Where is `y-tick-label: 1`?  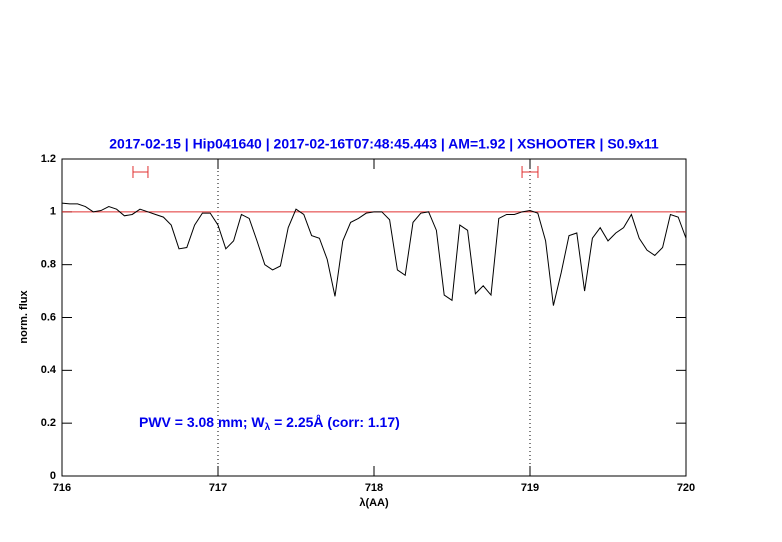
y-tick-label: 1 is located at coordinates (53, 212).